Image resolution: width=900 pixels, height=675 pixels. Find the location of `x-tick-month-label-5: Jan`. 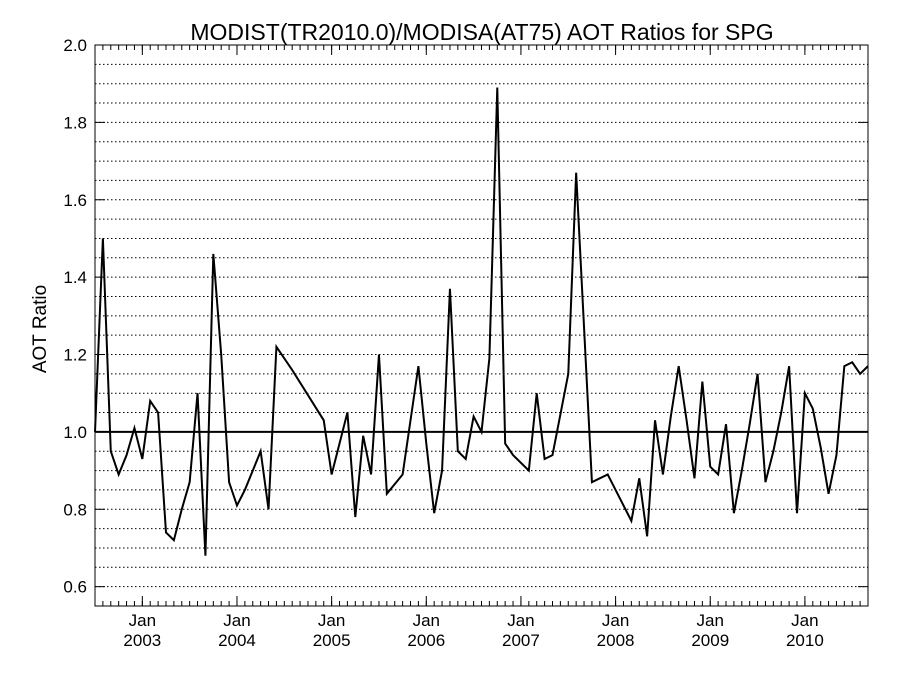

x-tick-month-label-5: Jan is located at coordinates (615, 620).